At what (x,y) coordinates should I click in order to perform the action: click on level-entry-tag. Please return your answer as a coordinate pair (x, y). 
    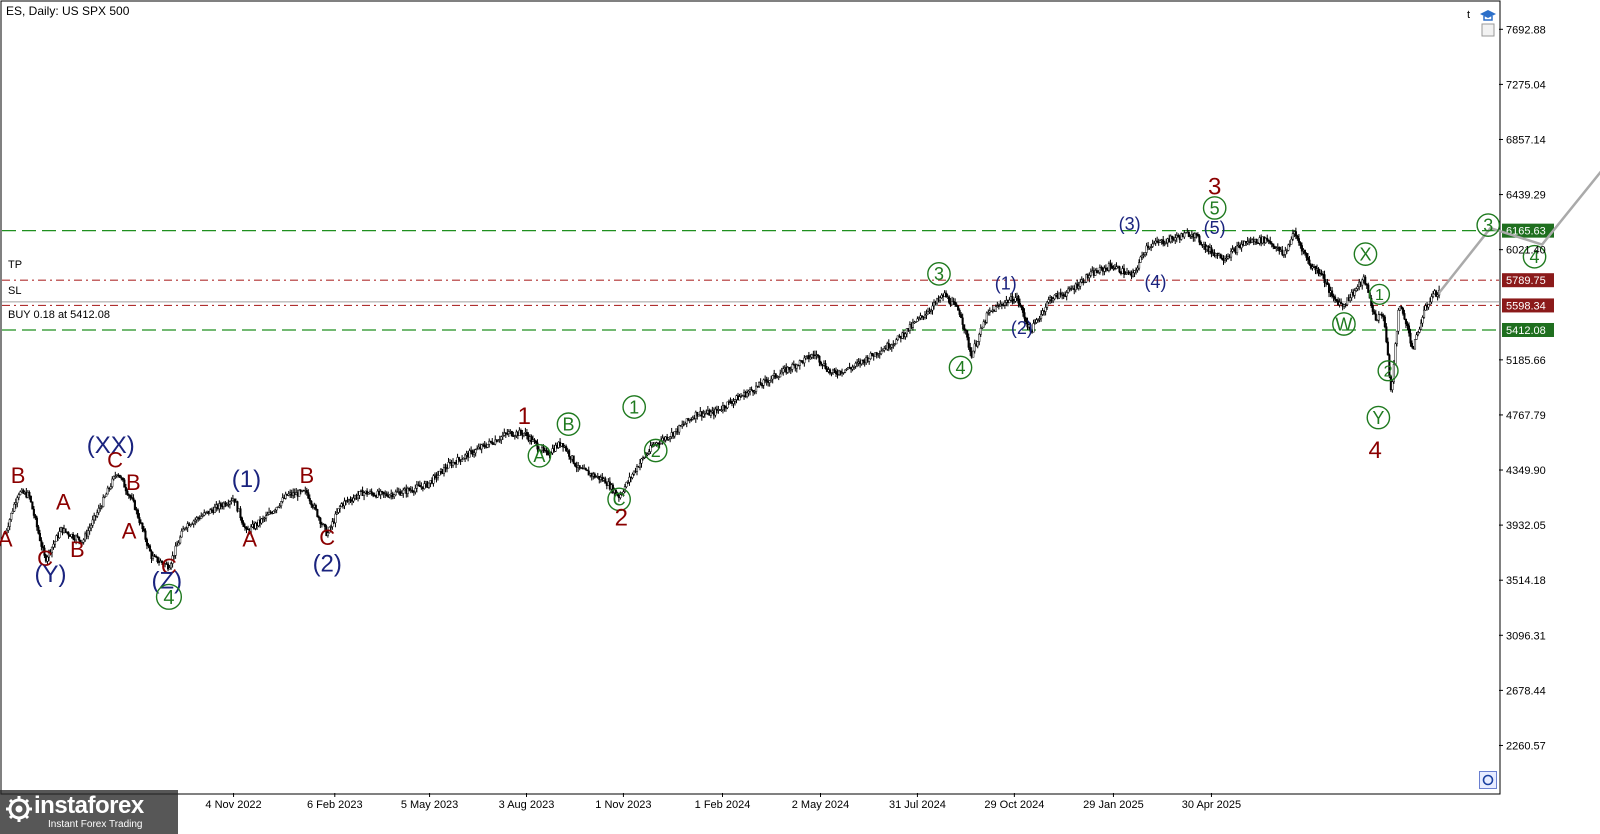
    Looking at the image, I should click on (1528, 329).